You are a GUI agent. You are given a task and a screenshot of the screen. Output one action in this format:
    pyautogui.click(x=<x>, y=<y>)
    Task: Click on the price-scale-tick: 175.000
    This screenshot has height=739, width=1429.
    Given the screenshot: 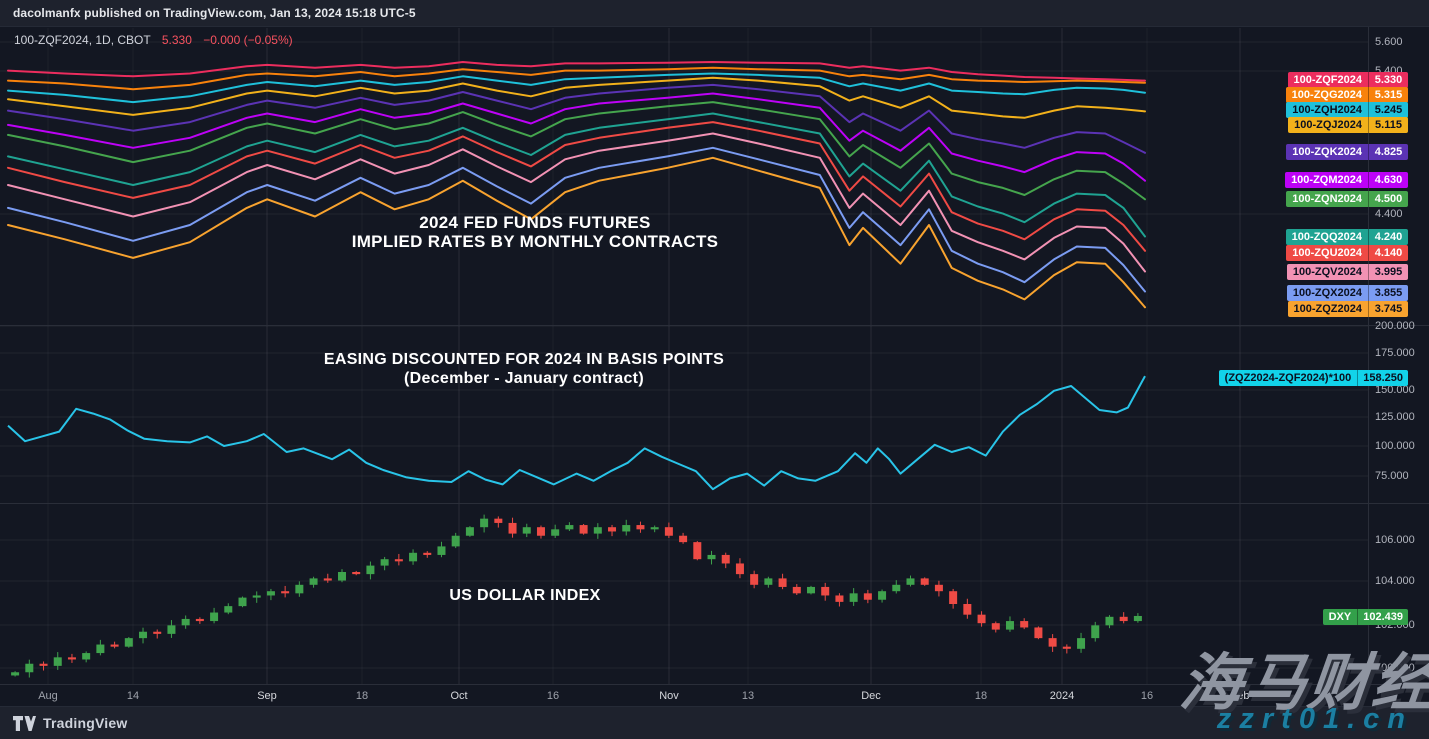 What is the action you would take?
    pyautogui.click(x=1395, y=353)
    